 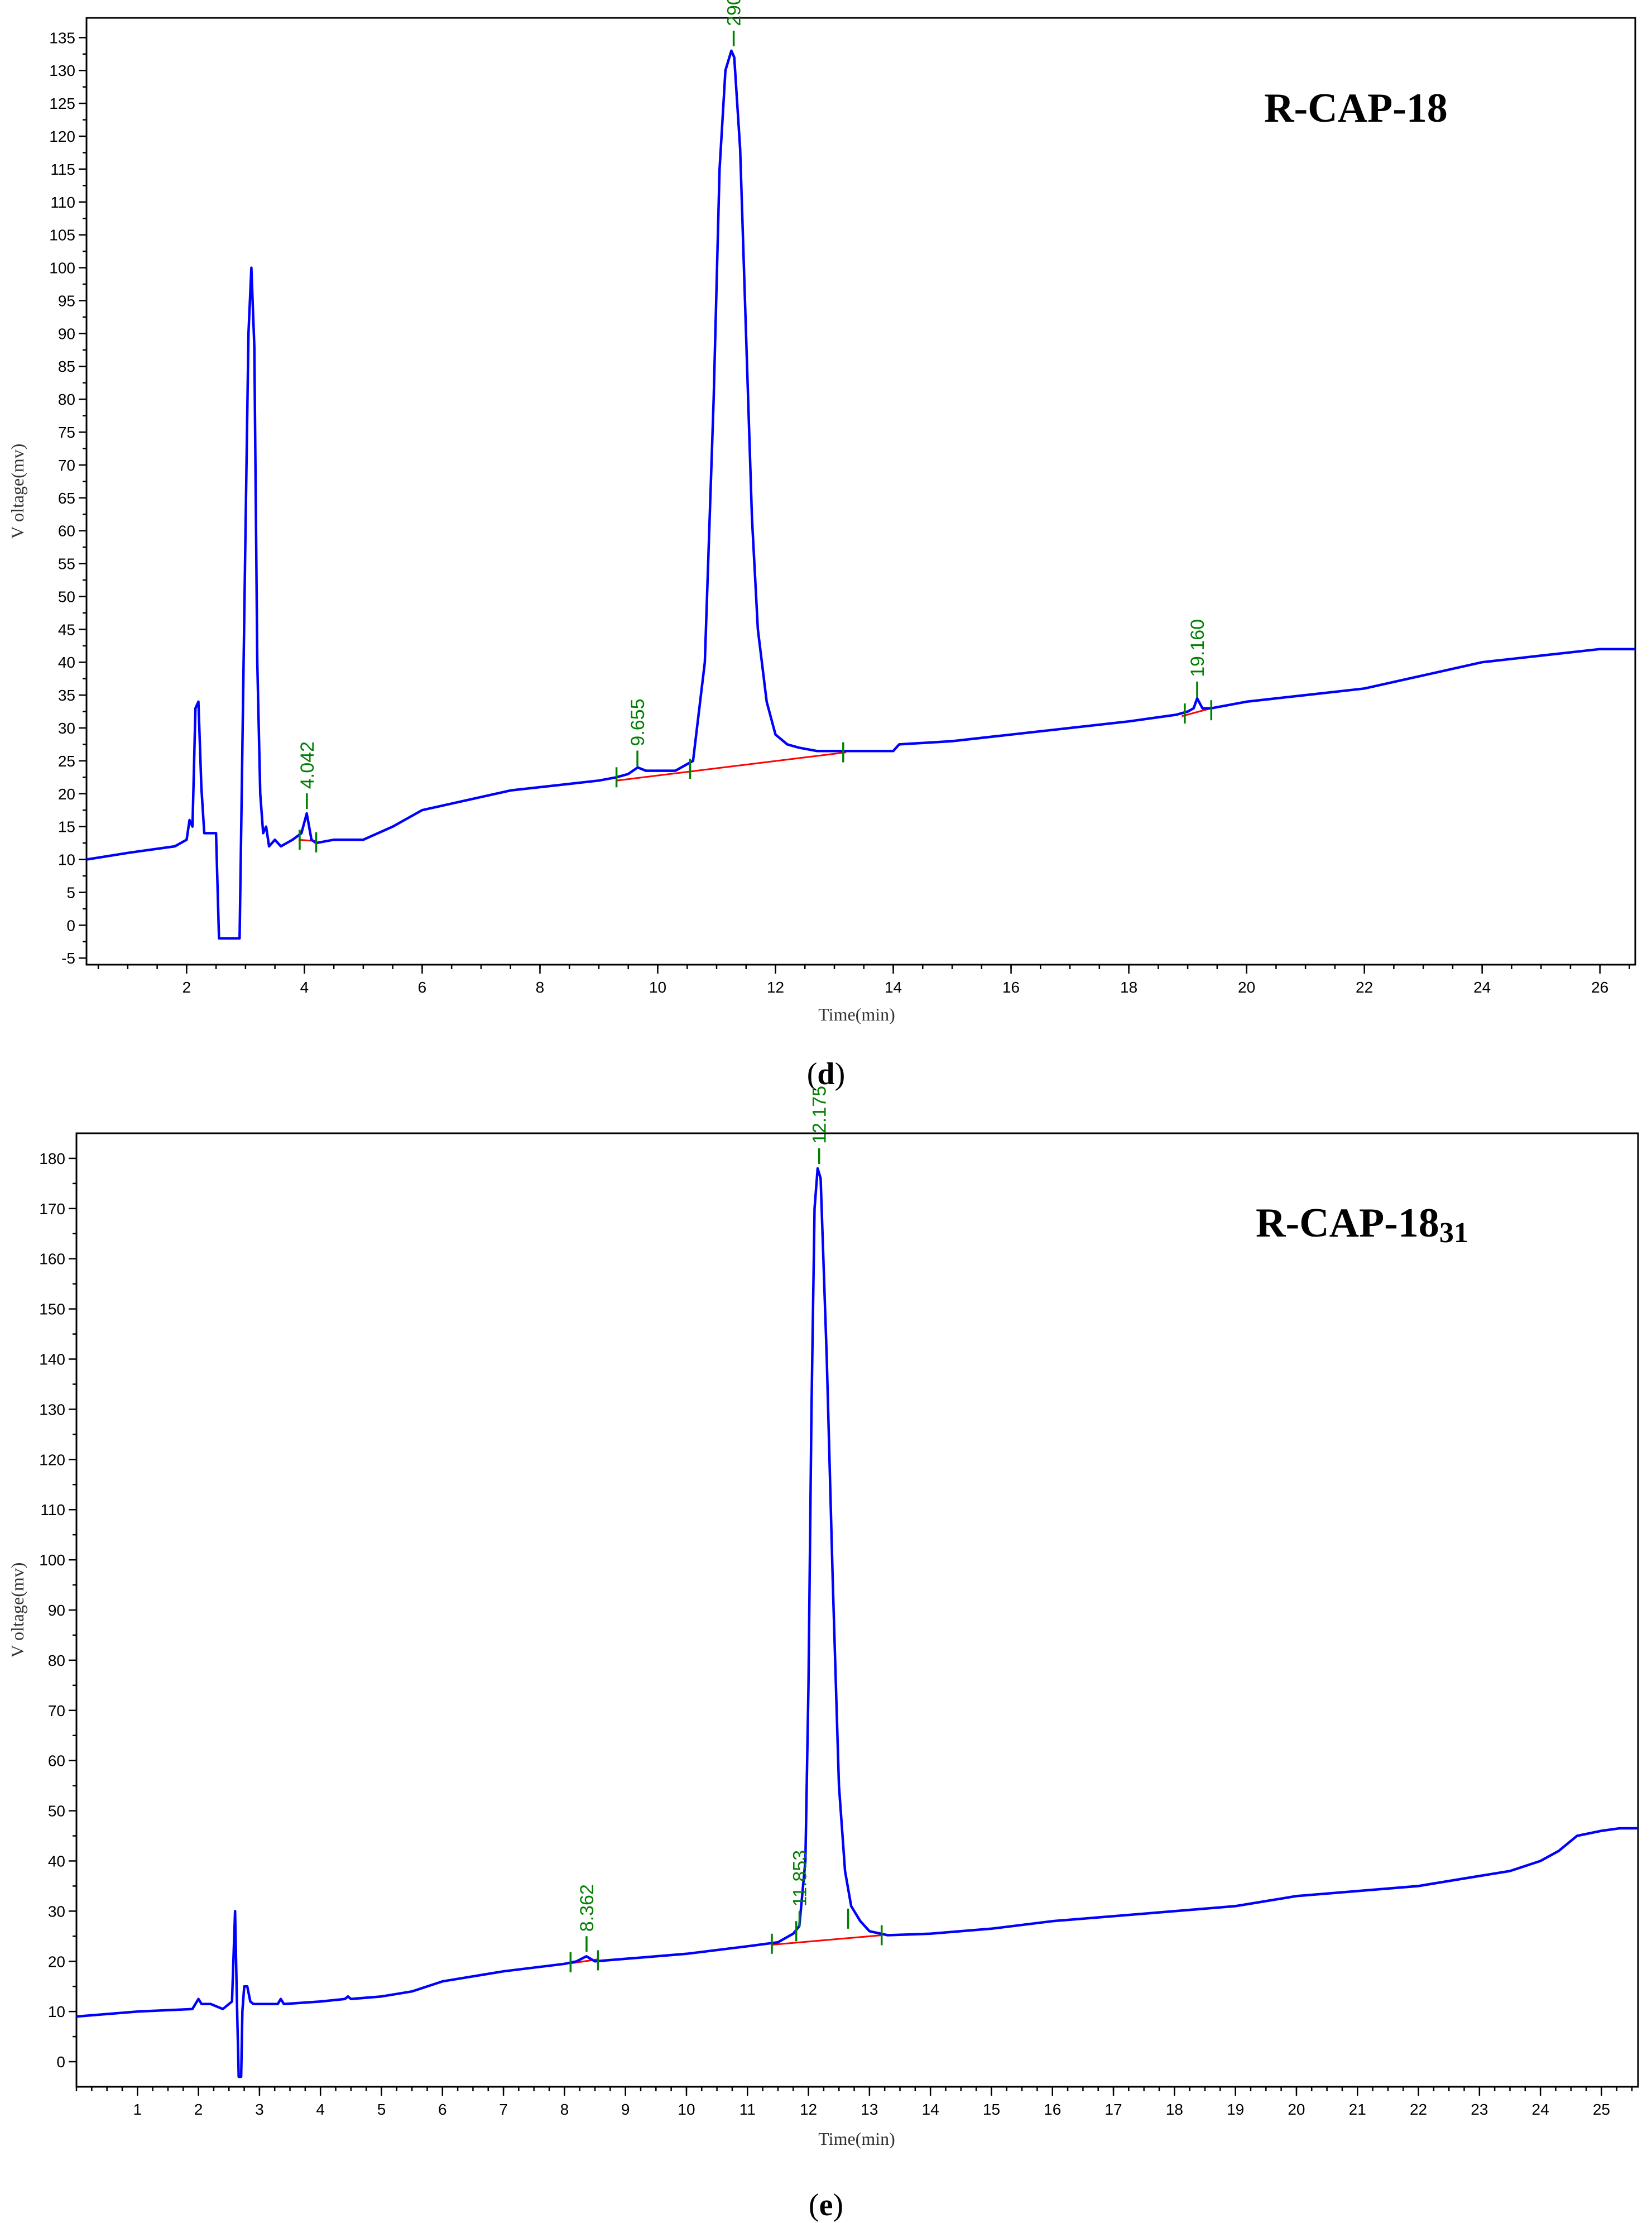 What do you see at coordinates (1540, 2109) in the screenshot?
I see `x-tick-label: 24` at bounding box center [1540, 2109].